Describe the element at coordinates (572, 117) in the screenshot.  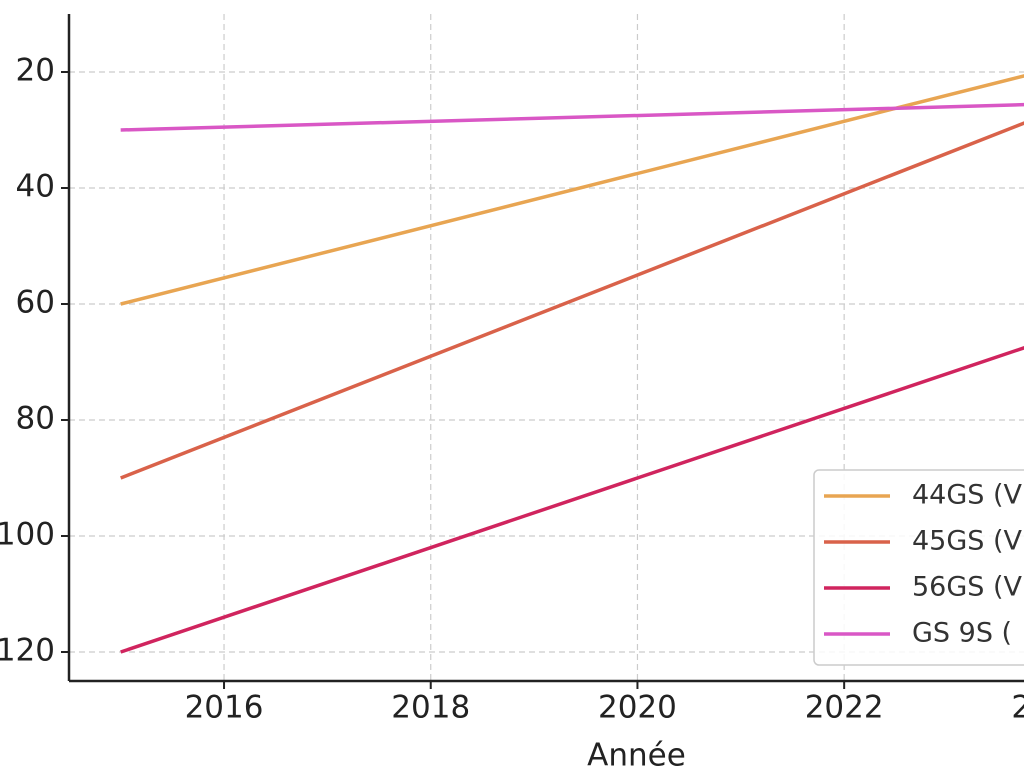
I see `series-line` at that location.